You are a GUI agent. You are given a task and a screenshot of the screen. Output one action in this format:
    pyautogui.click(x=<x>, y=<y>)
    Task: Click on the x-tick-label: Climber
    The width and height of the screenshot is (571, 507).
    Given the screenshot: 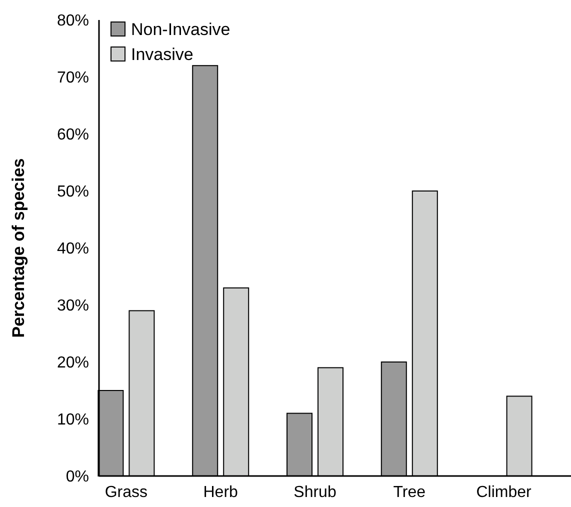 What is the action you would take?
    pyautogui.click(x=504, y=492)
    